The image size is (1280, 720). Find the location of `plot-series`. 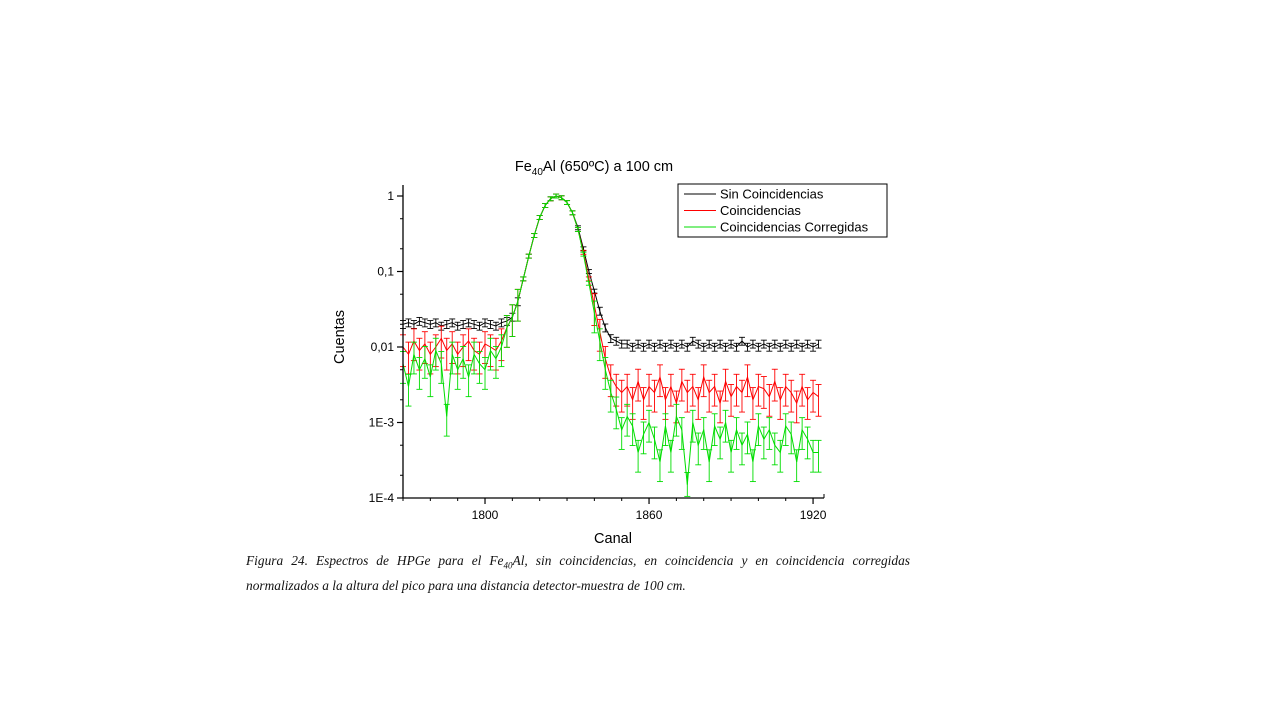

plot-series is located at coordinates (611, 345).